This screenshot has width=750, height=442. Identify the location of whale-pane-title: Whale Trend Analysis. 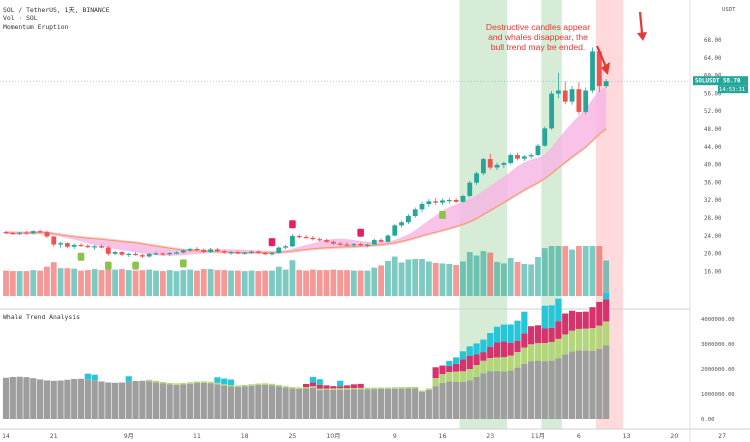
(41, 317).